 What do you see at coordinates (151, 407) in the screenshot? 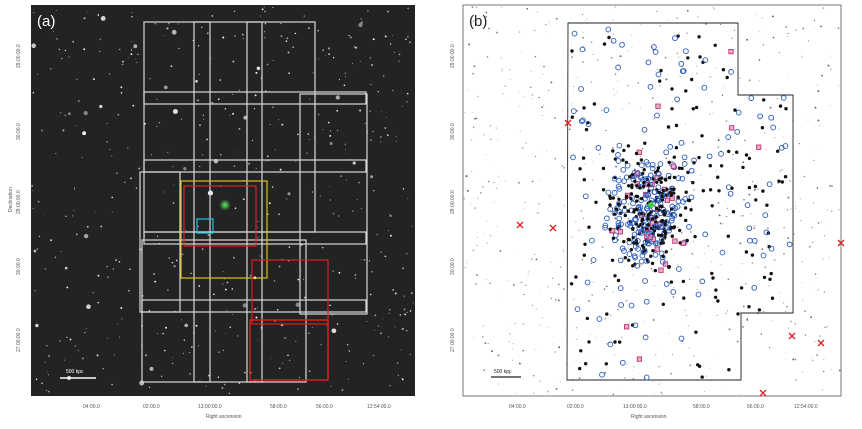
I see `panel-a-xtick-1: 02:00.0` at bounding box center [151, 407].